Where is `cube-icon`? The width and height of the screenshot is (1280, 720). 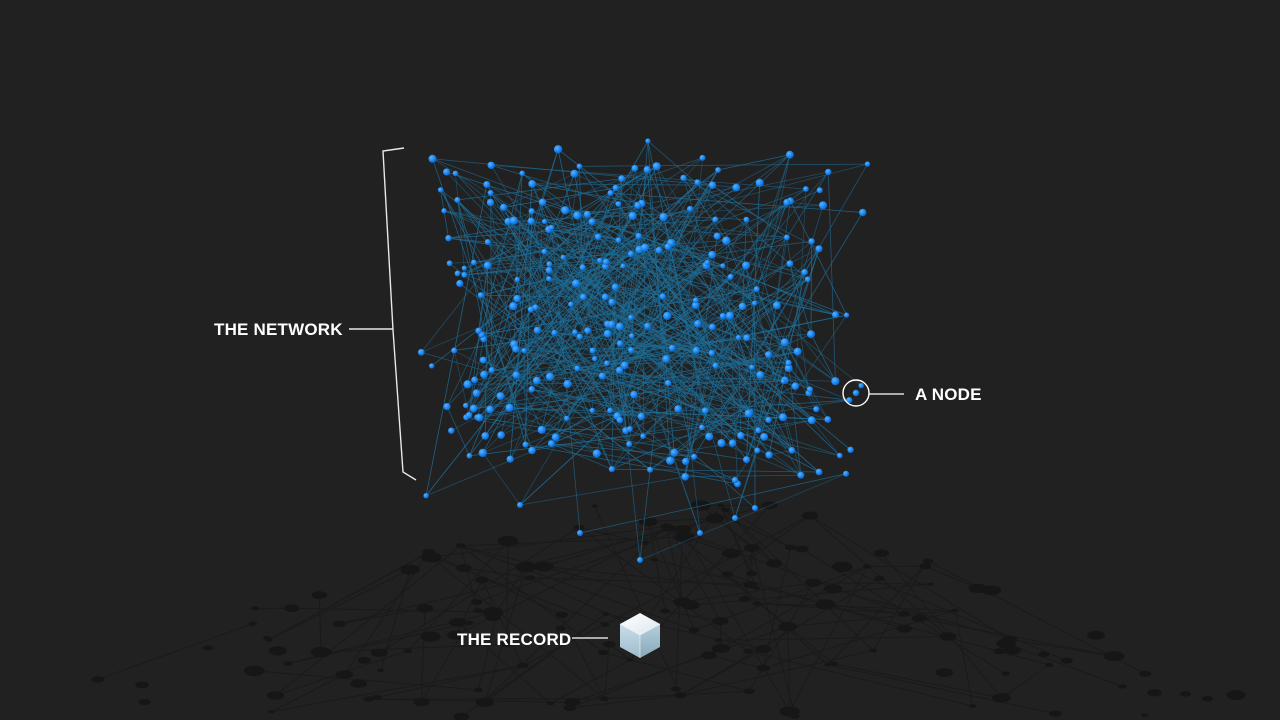 cube-icon is located at coordinates (640, 635).